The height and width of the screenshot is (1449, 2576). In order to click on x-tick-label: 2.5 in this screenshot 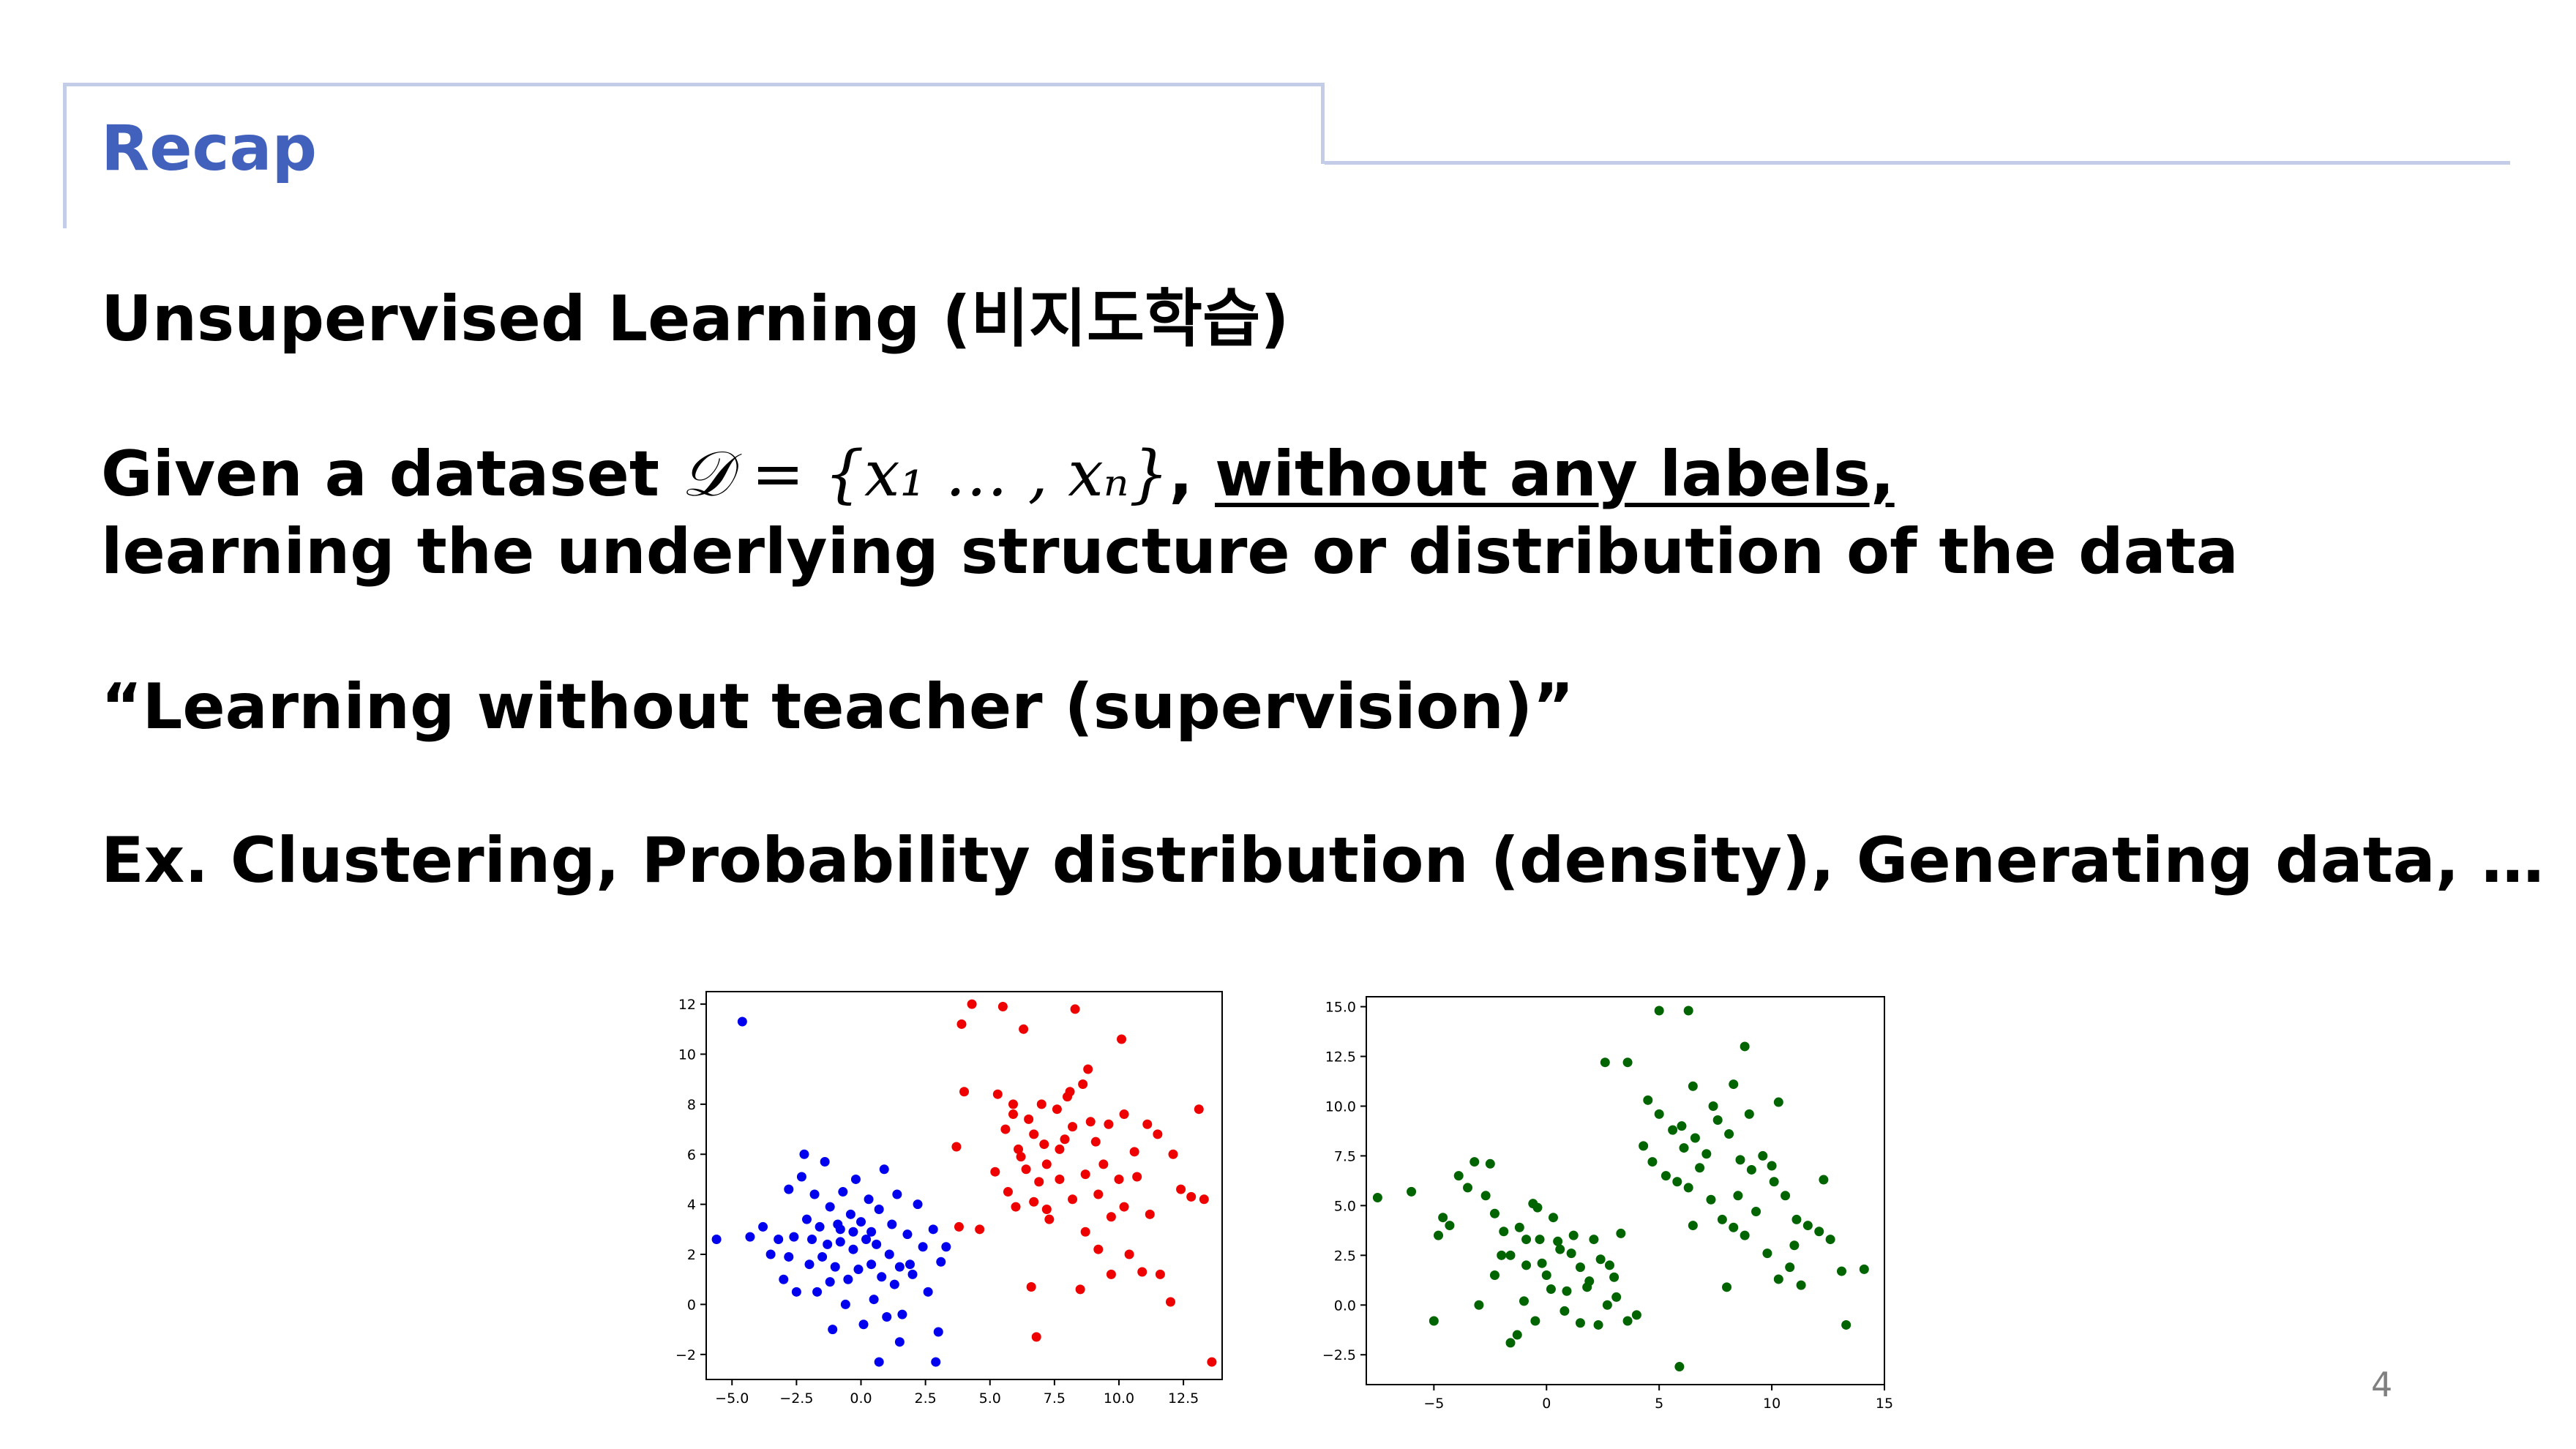, I will do `click(926, 1398)`.